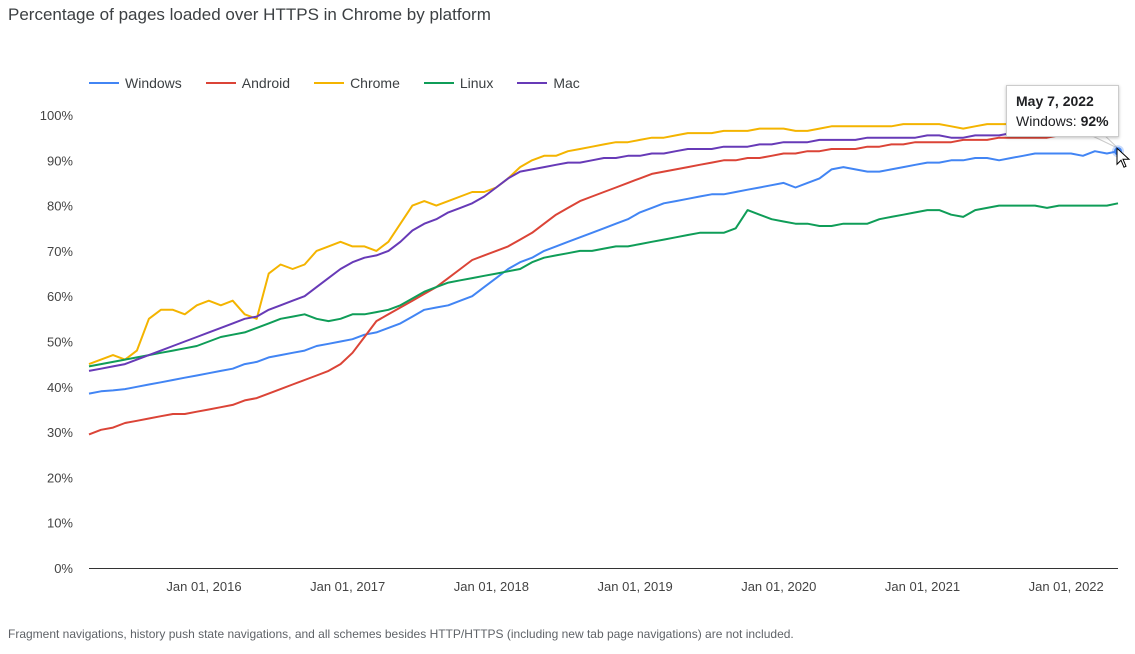  What do you see at coordinates (532, 83) in the screenshot?
I see `legend-swatch-mac` at bounding box center [532, 83].